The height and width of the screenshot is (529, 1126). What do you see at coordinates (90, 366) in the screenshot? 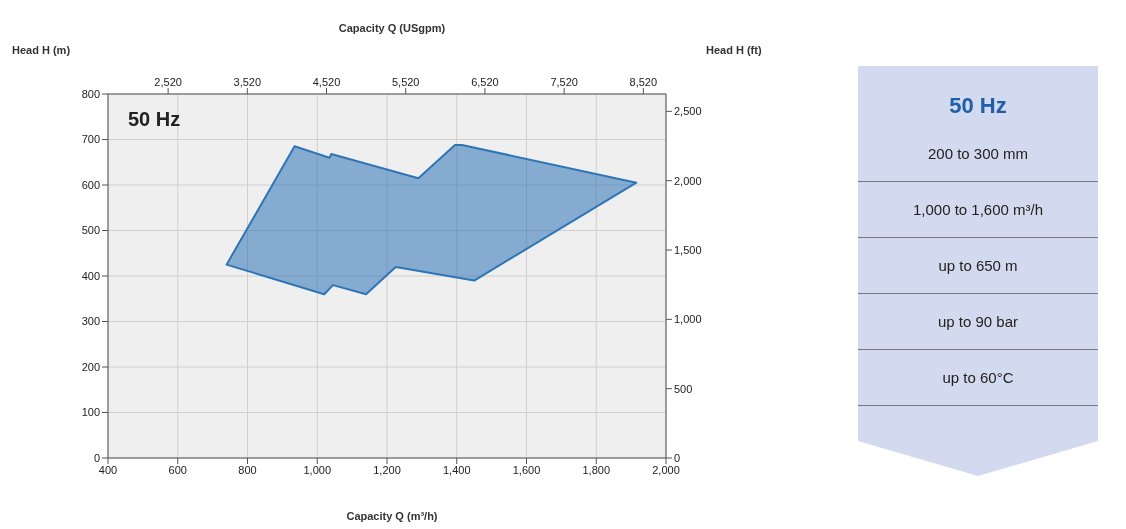
I see `y-tick-label: 200` at bounding box center [90, 366].